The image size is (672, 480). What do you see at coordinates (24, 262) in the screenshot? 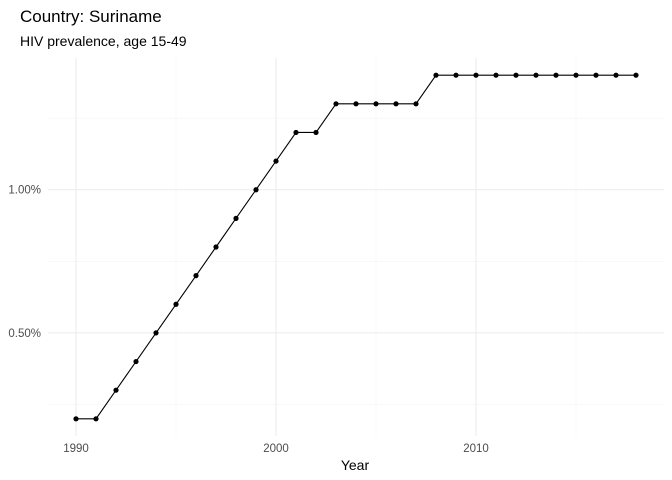
I see `y-axis-tick-labels: 0.50% 1.00%` at bounding box center [24, 262].